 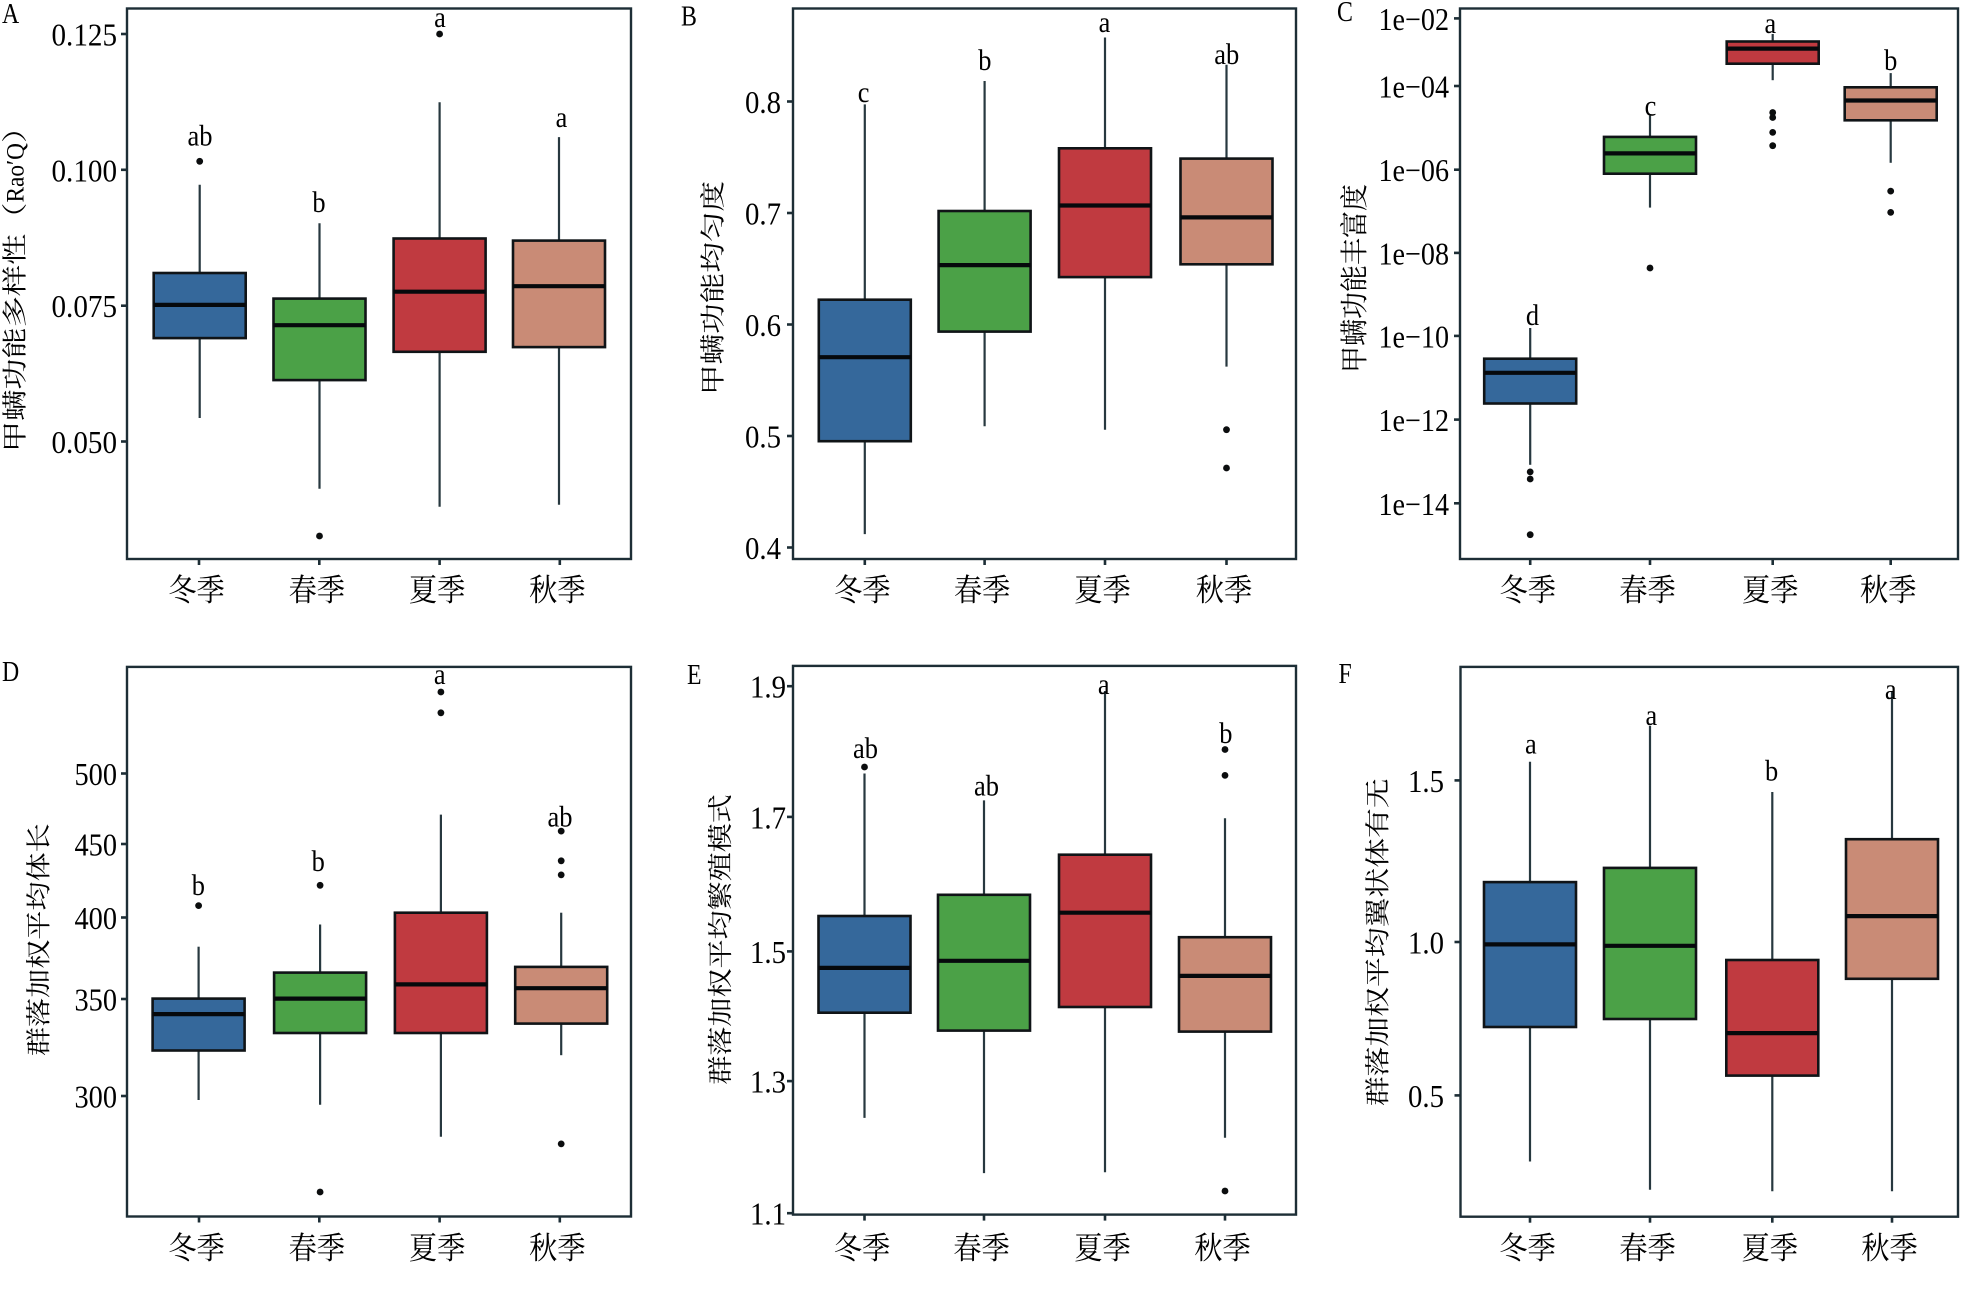 What do you see at coordinates (10, 672) in the screenshot?
I see `svg-text: D` at bounding box center [10, 672].